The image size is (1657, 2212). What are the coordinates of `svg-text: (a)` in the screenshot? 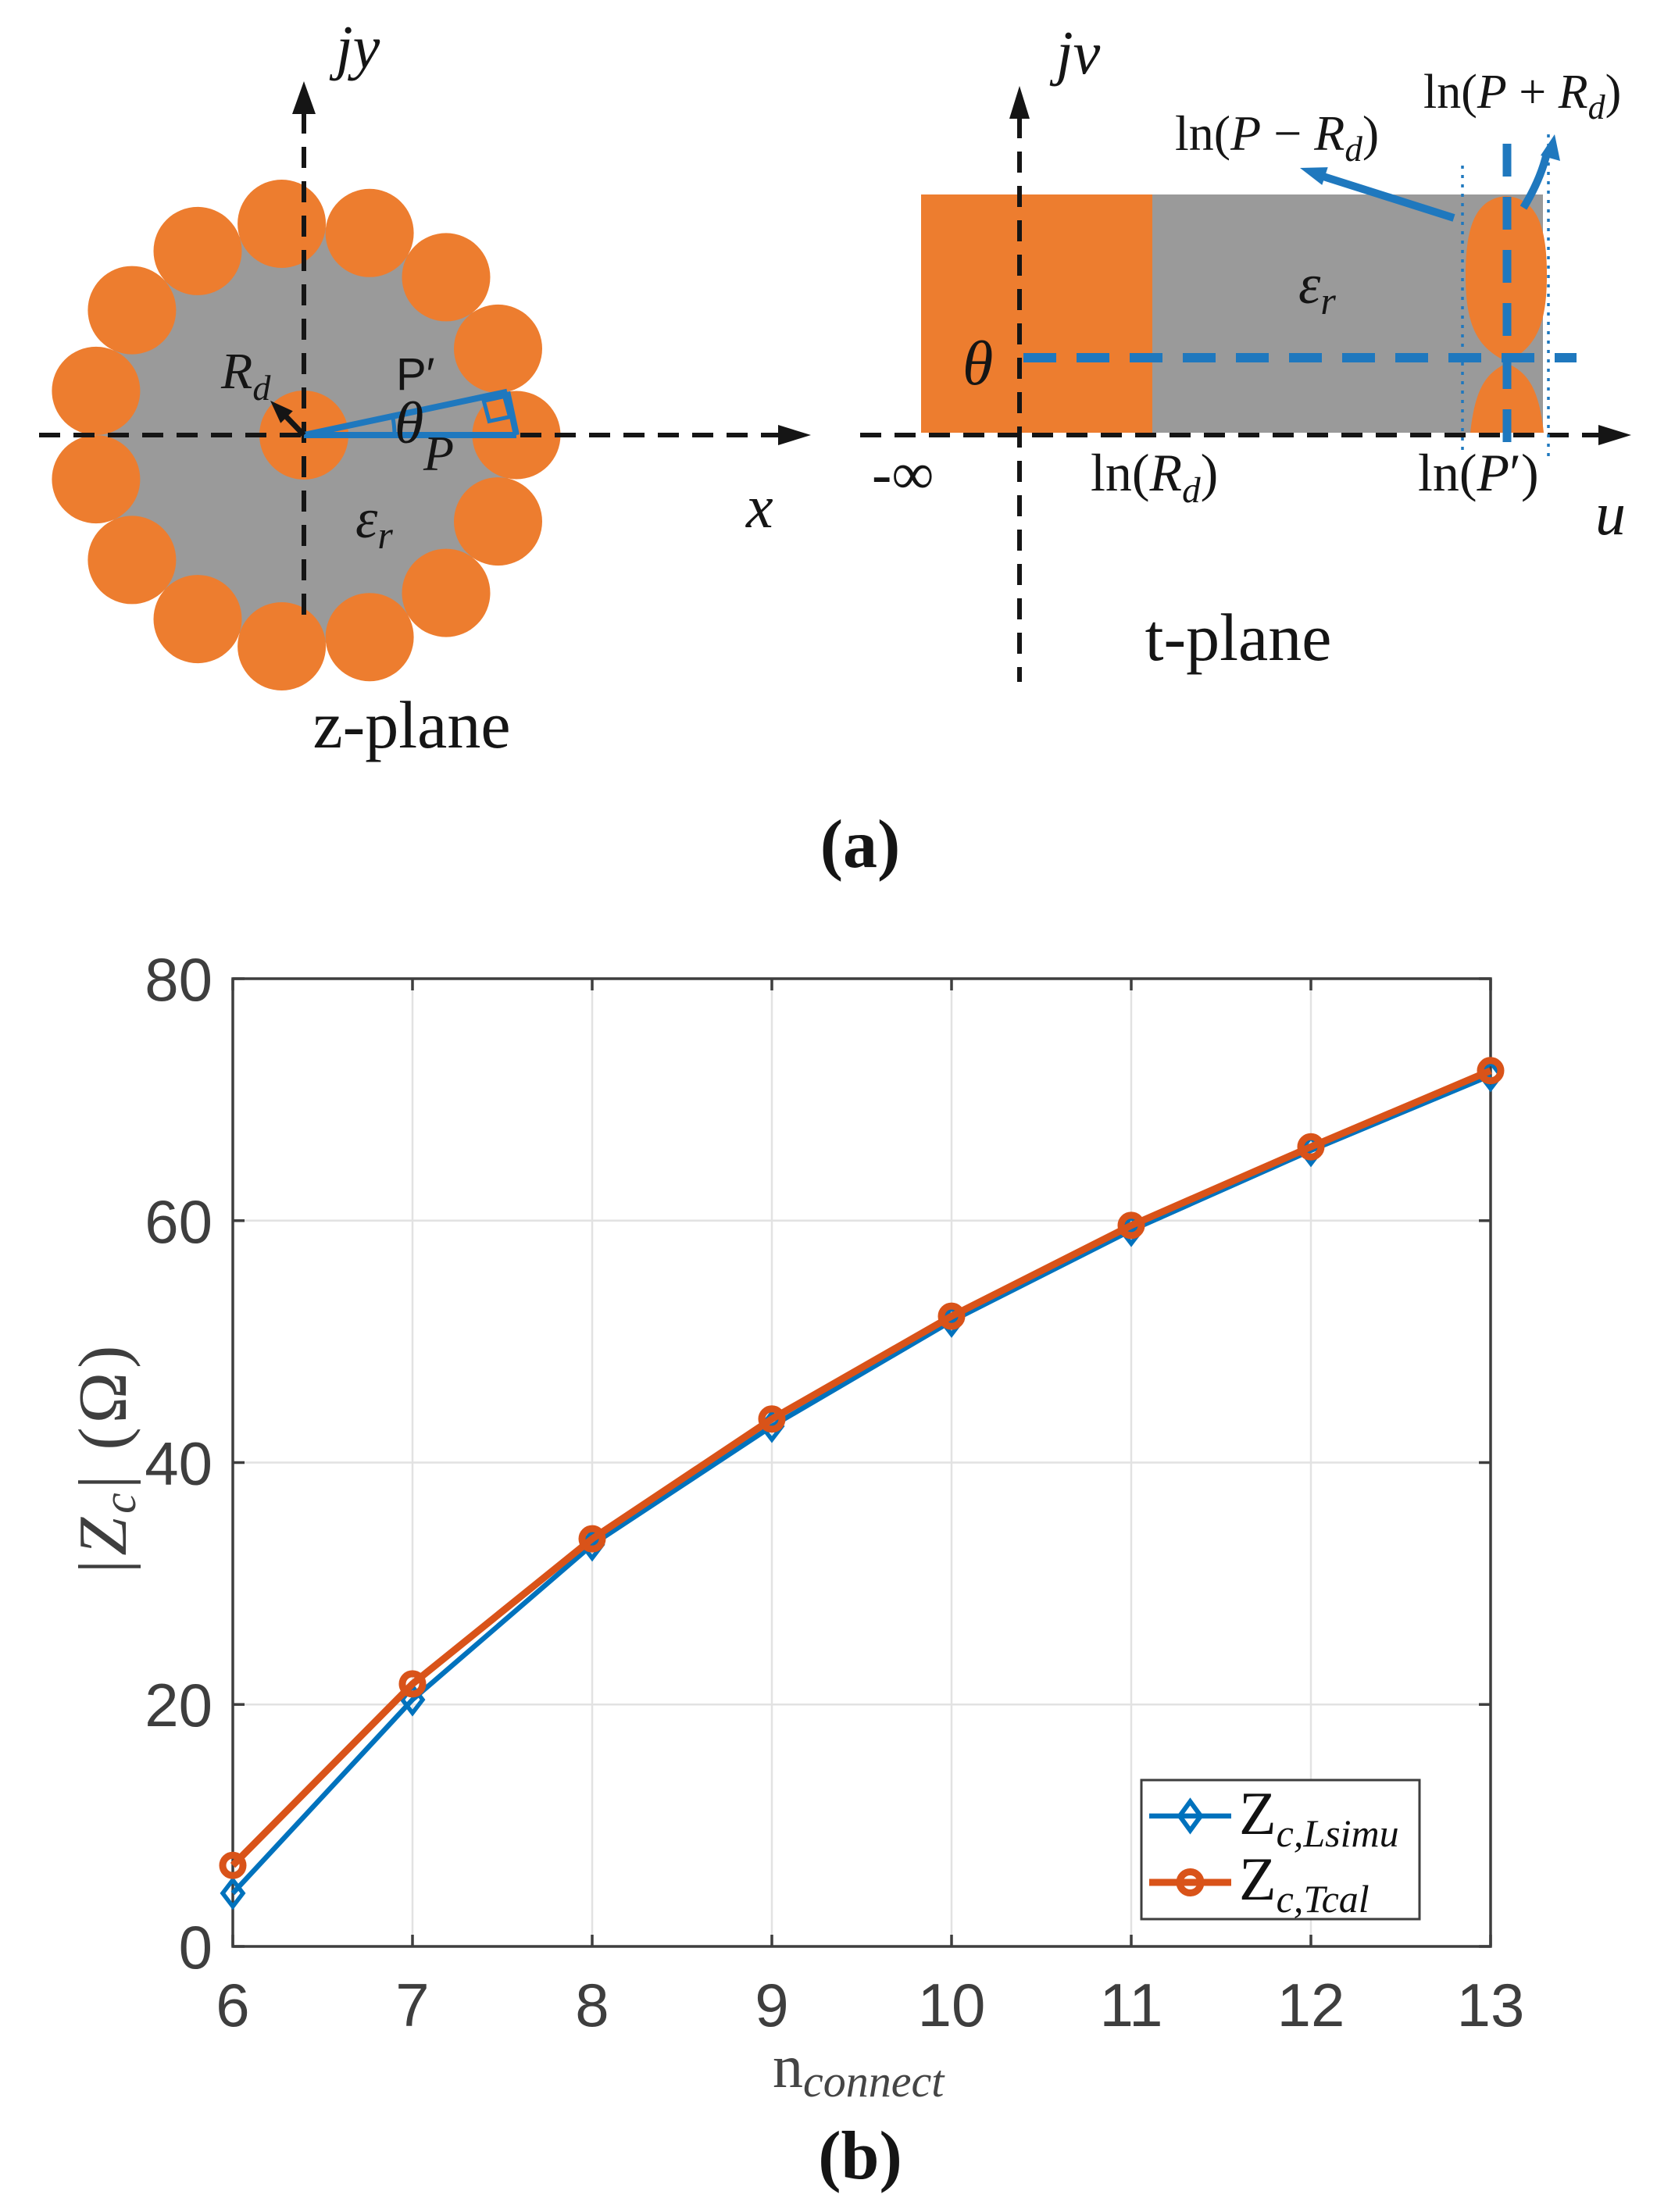 It's located at (860, 845).